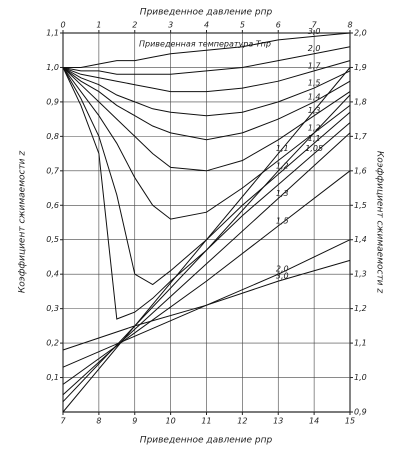  What do you see at coordinates (314, 96) in the screenshot?
I see `curve-label: 1,4` at bounding box center [314, 96].